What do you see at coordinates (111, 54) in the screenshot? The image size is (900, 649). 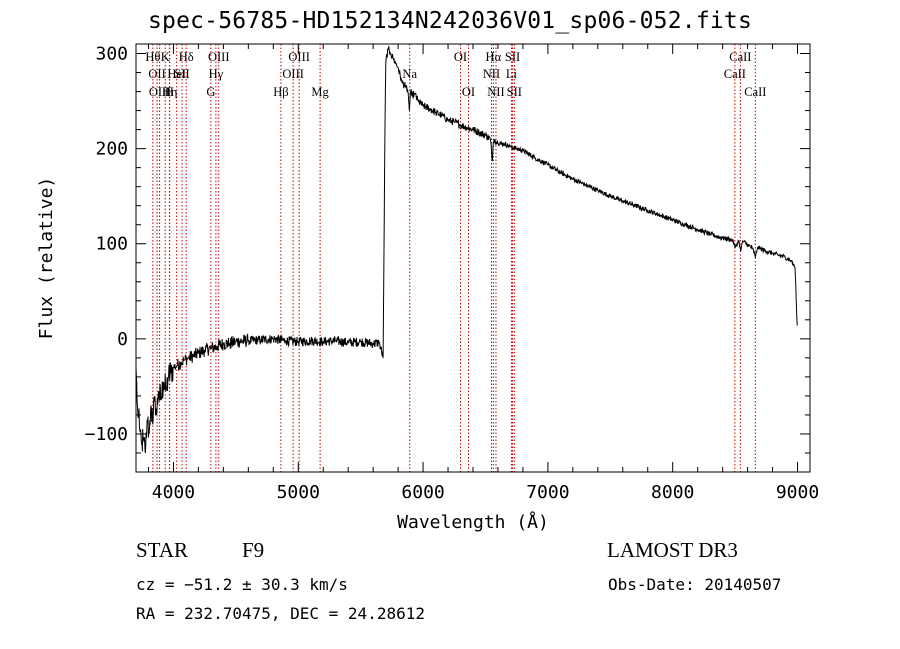 I see `y-tick-label: 300` at bounding box center [111, 54].